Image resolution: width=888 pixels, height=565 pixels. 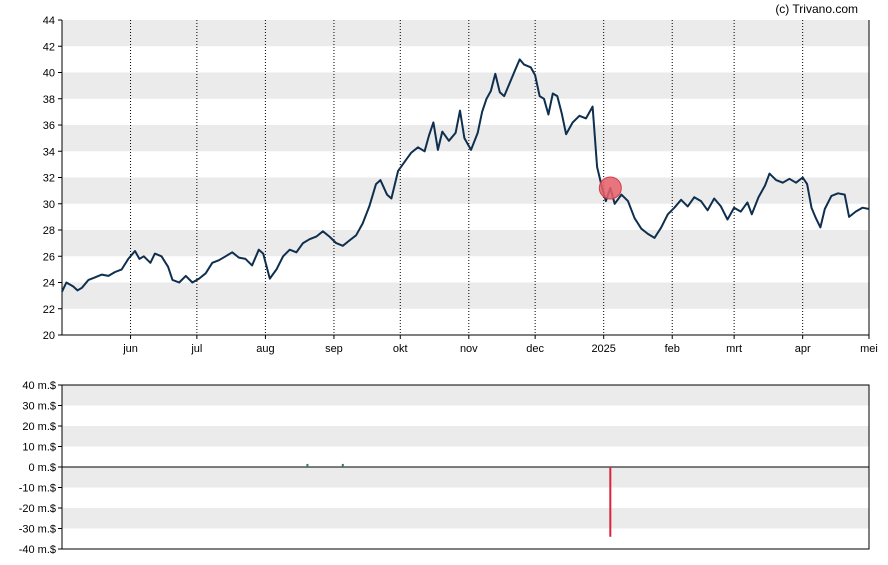 What do you see at coordinates (196, 349) in the screenshot?
I see `price-x-tick-label: jul` at bounding box center [196, 349].